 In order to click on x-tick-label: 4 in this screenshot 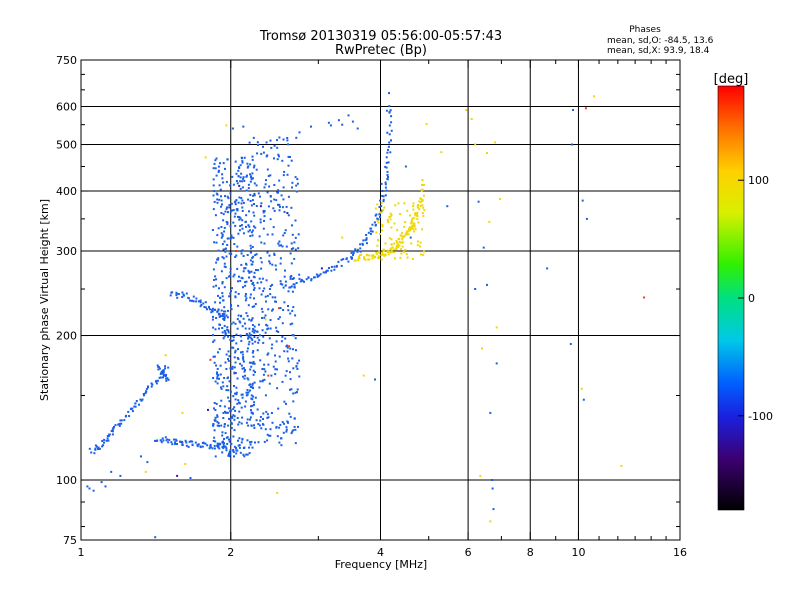, I will do `click(380, 552)`.